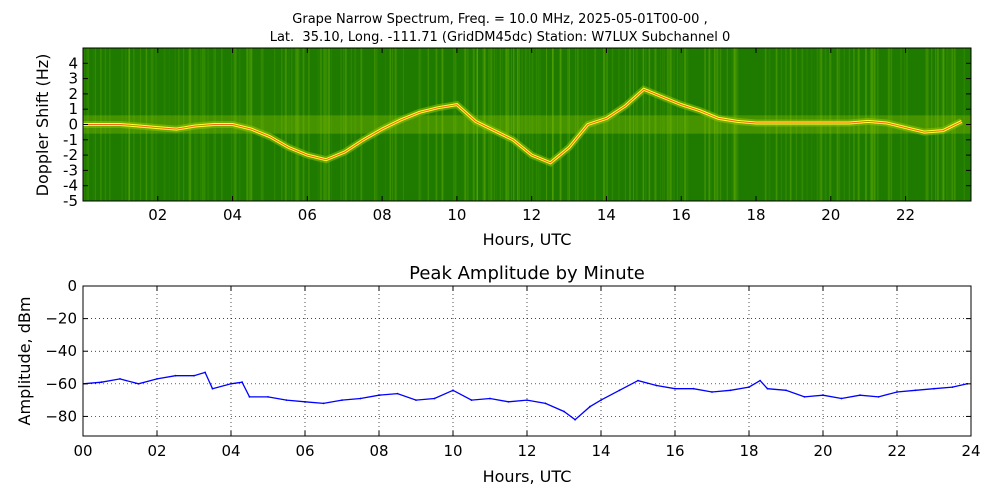 Image resolution: width=1000 pixels, height=500 pixels. Describe the element at coordinates (674, 451) in the screenshot. I see `amplitude-x-tick-label: 16` at that location.